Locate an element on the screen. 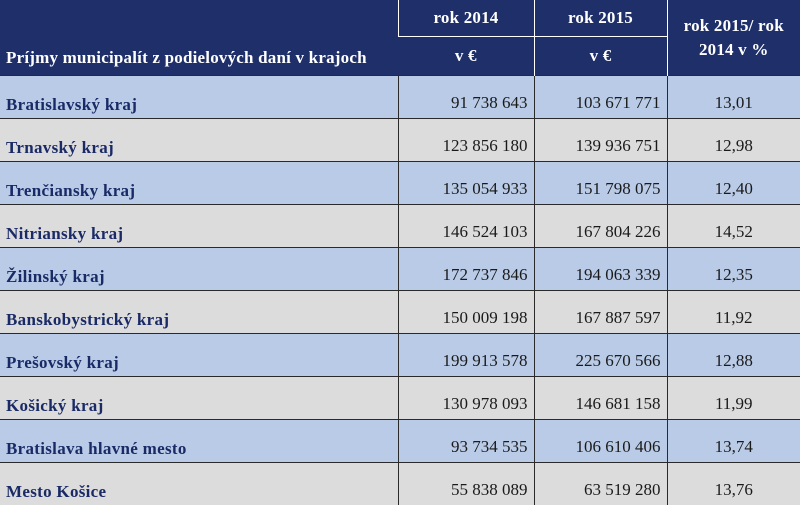 The width and height of the screenshot is (800, 505). region-cell: Prešovský kraj is located at coordinates (199, 355).